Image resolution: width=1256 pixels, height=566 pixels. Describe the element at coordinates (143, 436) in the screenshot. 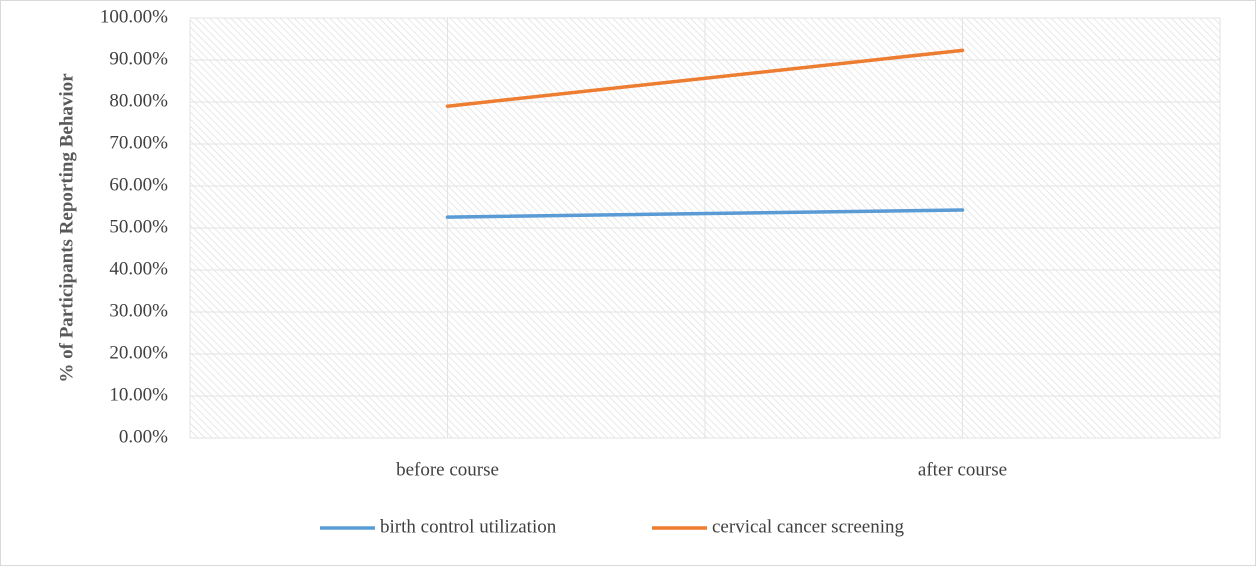

I see `y-tick-label: 0.00%` at that location.